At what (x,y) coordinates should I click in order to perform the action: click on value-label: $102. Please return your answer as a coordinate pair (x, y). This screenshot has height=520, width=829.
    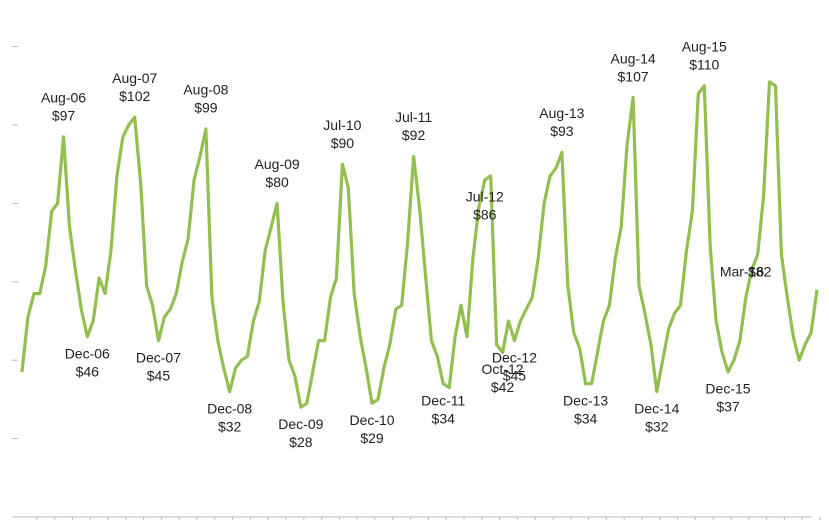
    Looking at the image, I should click on (134, 96).